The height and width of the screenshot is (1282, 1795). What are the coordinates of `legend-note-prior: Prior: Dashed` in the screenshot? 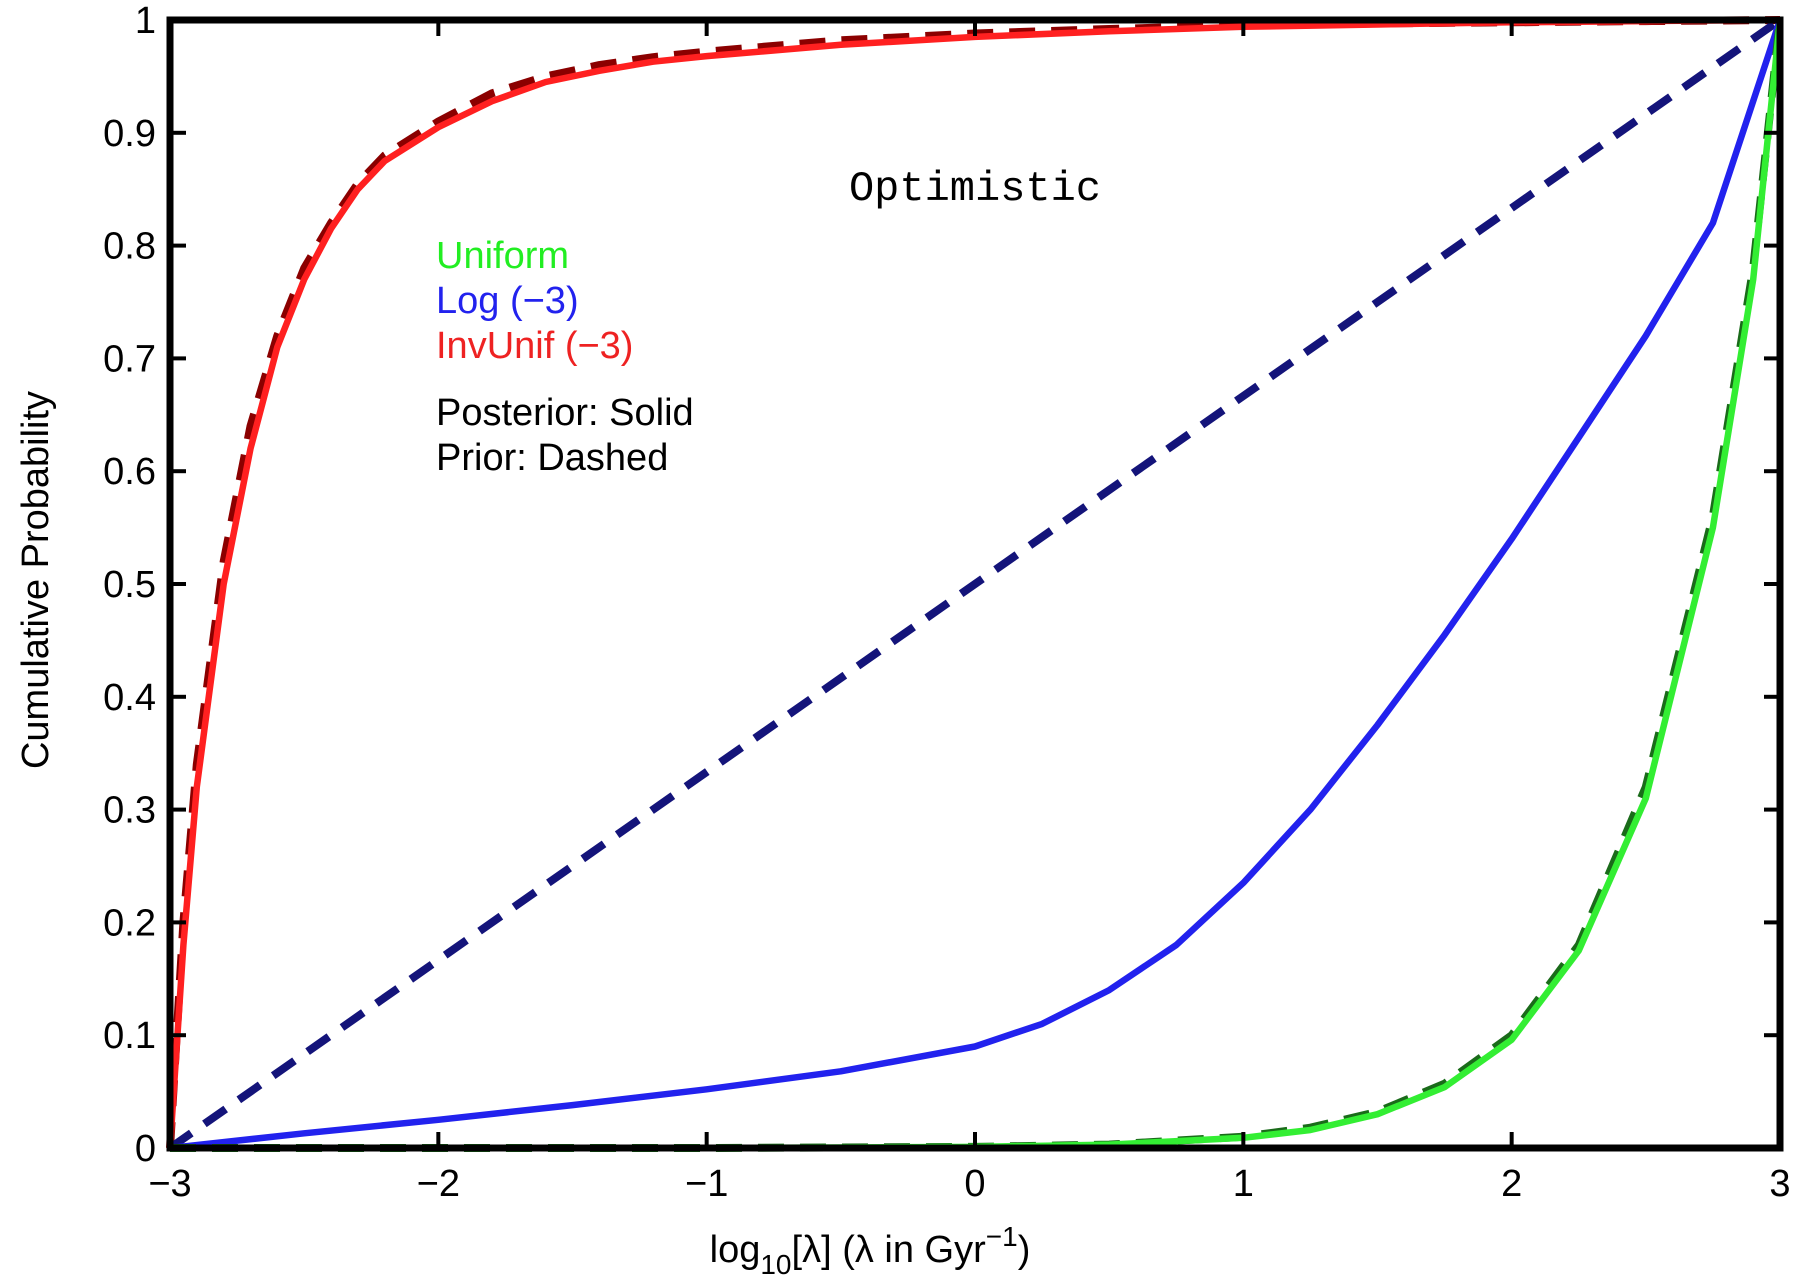 It's located at (552, 458).